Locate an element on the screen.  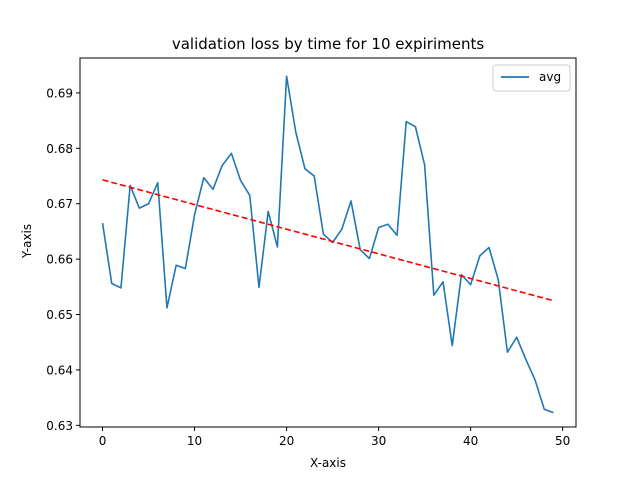
x-tick-label: 40 is located at coordinates (470, 441).